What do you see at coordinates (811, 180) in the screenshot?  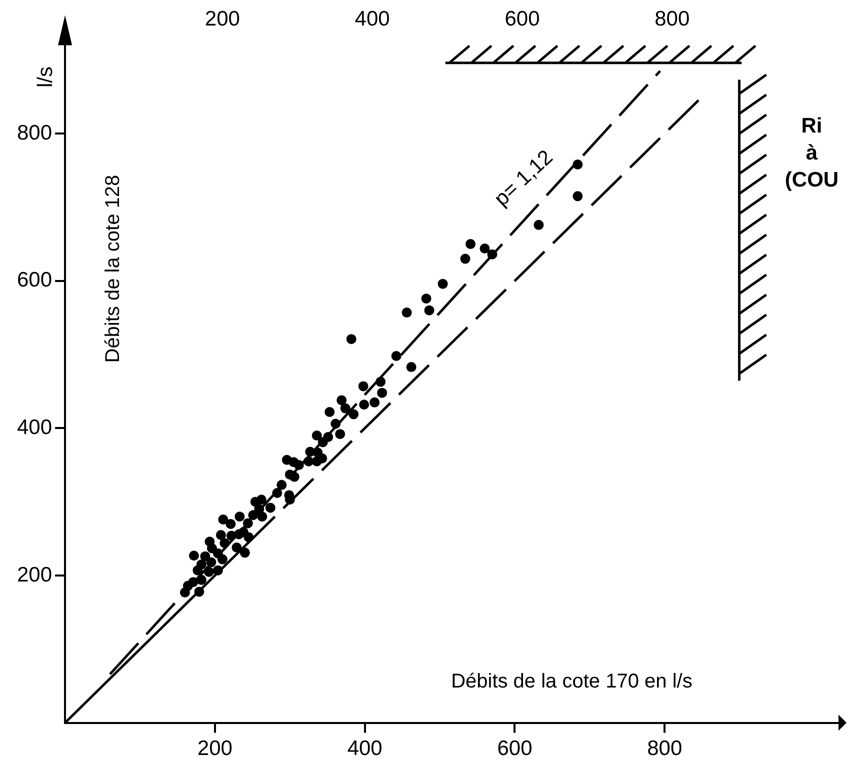 I see `annotation: (COU` at bounding box center [811, 180].